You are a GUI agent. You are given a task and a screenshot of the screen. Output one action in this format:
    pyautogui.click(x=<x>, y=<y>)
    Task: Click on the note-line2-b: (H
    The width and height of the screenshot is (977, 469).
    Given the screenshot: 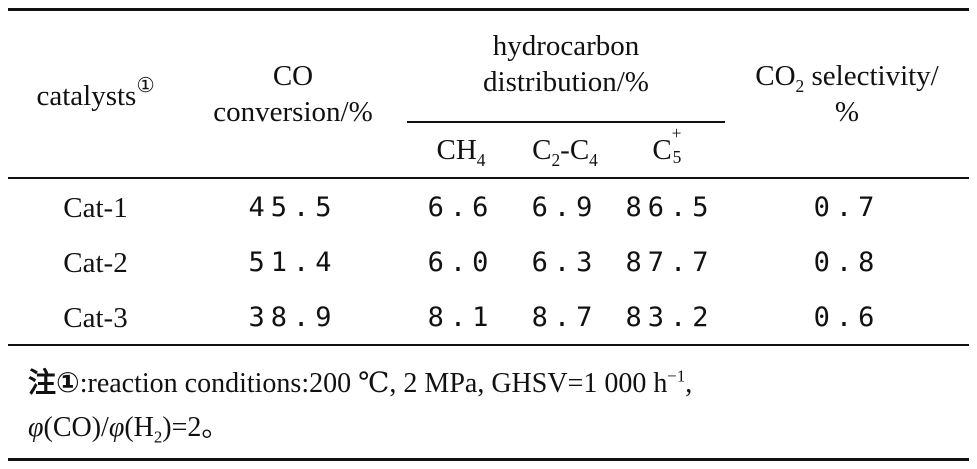 What is the action you would take?
    pyautogui.click(x=139, y=427)
    